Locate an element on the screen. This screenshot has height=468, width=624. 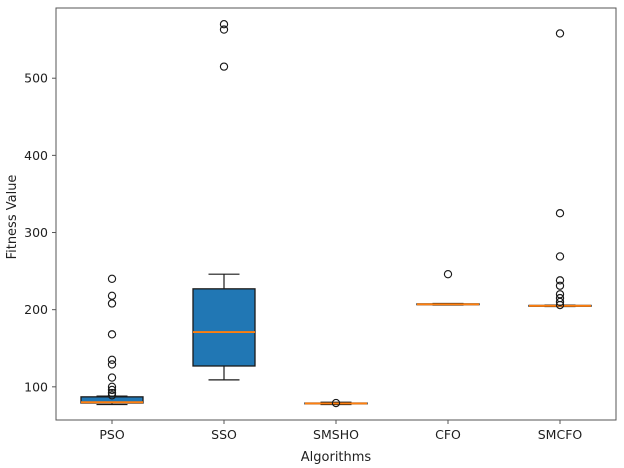
x-tick-label: SSO is located at coordinates (224, 434).